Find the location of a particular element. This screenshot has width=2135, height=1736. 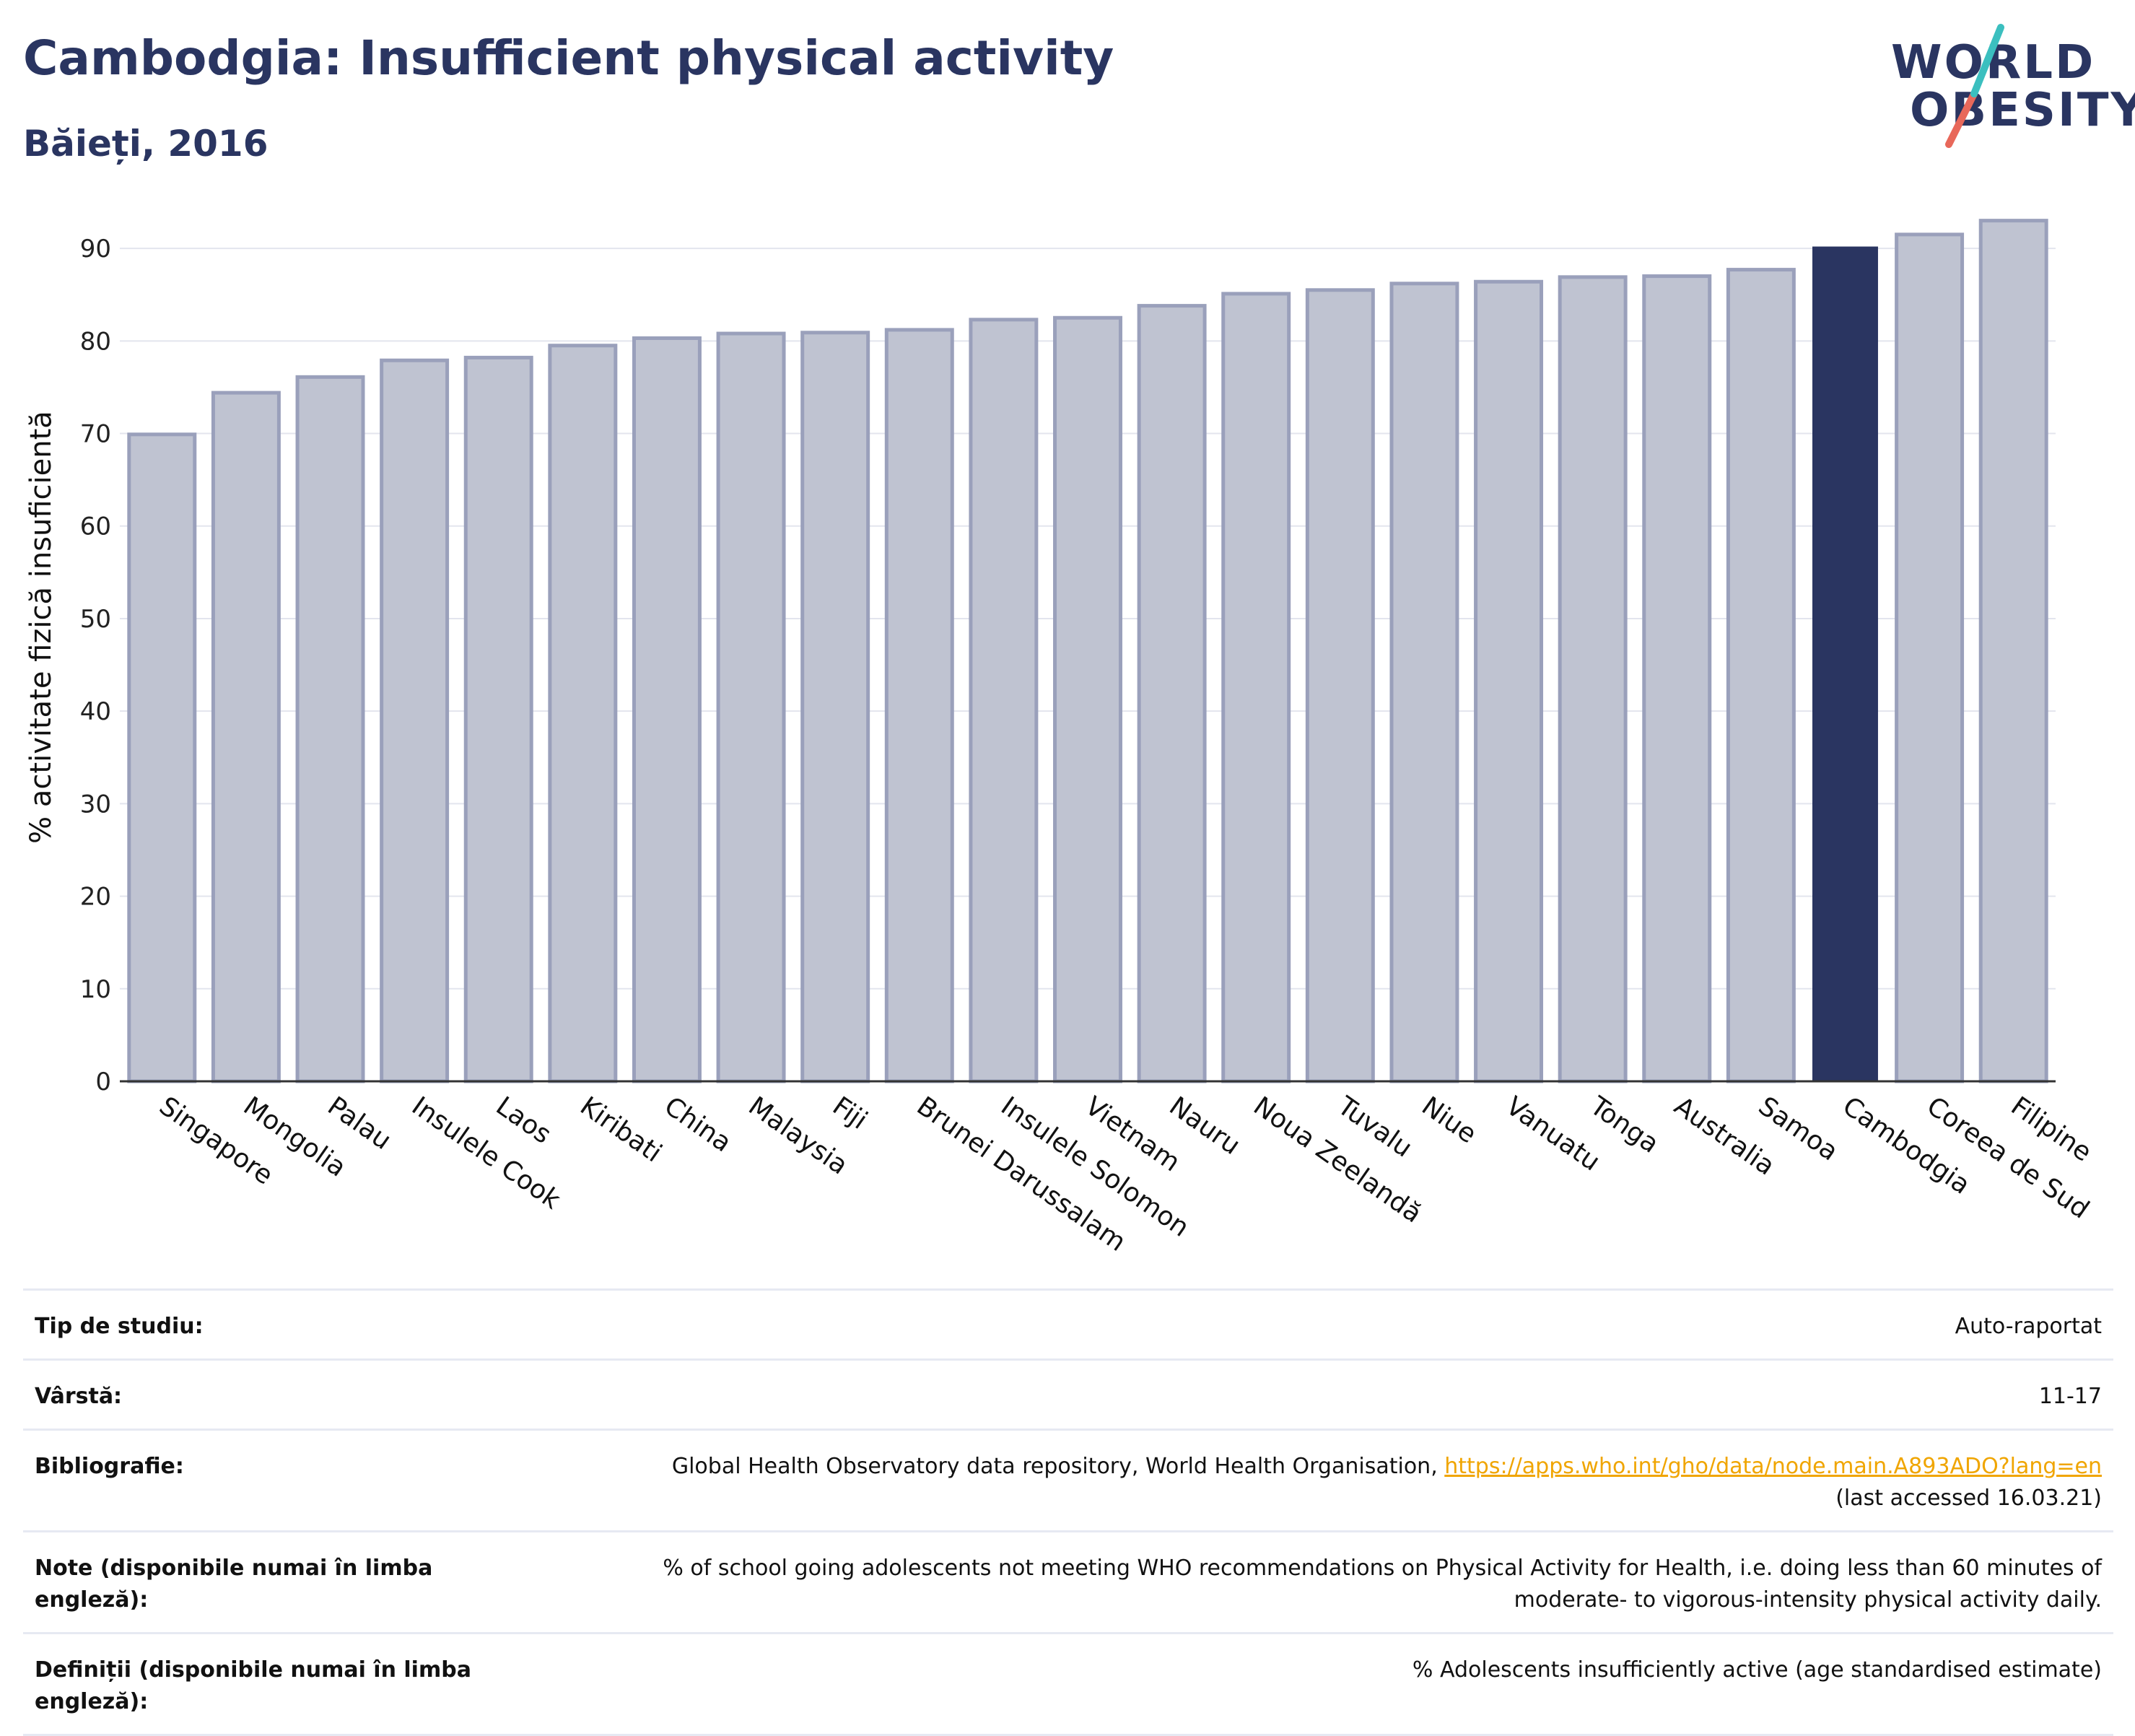

meta-label: Vârstă: is located at coordinates (79, 1396).